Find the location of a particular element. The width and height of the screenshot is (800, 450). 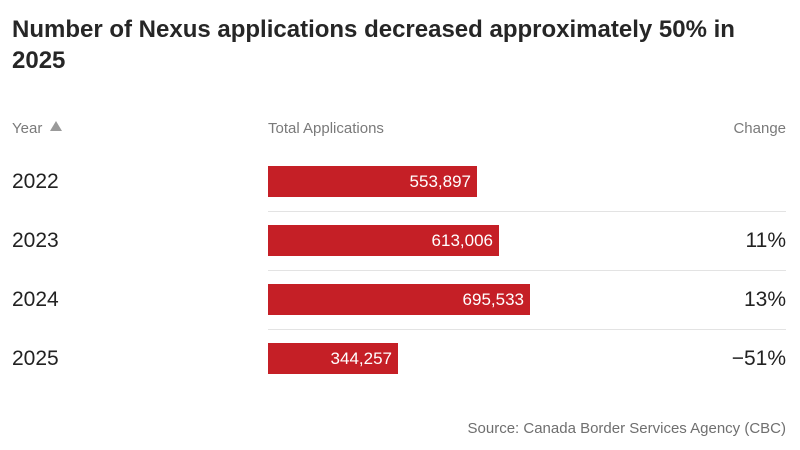

bar: 613,006 is located at coordinates (383, 240).